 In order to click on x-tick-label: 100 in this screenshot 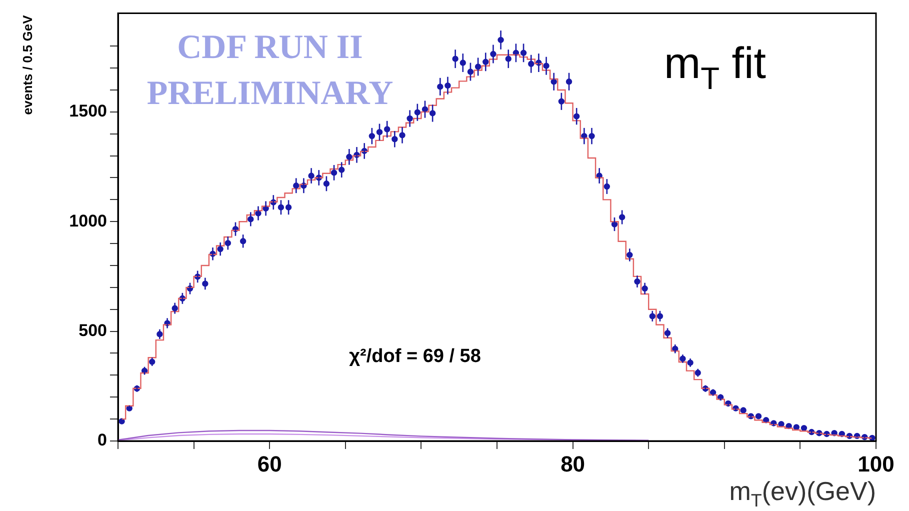, I will do `click(876, 463)`.